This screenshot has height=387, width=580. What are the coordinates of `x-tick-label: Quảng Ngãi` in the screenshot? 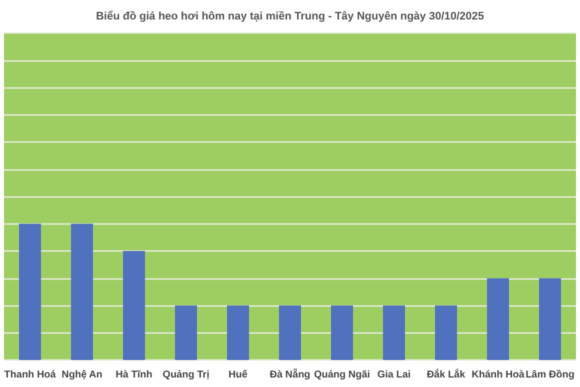 It's located at (342, 375).